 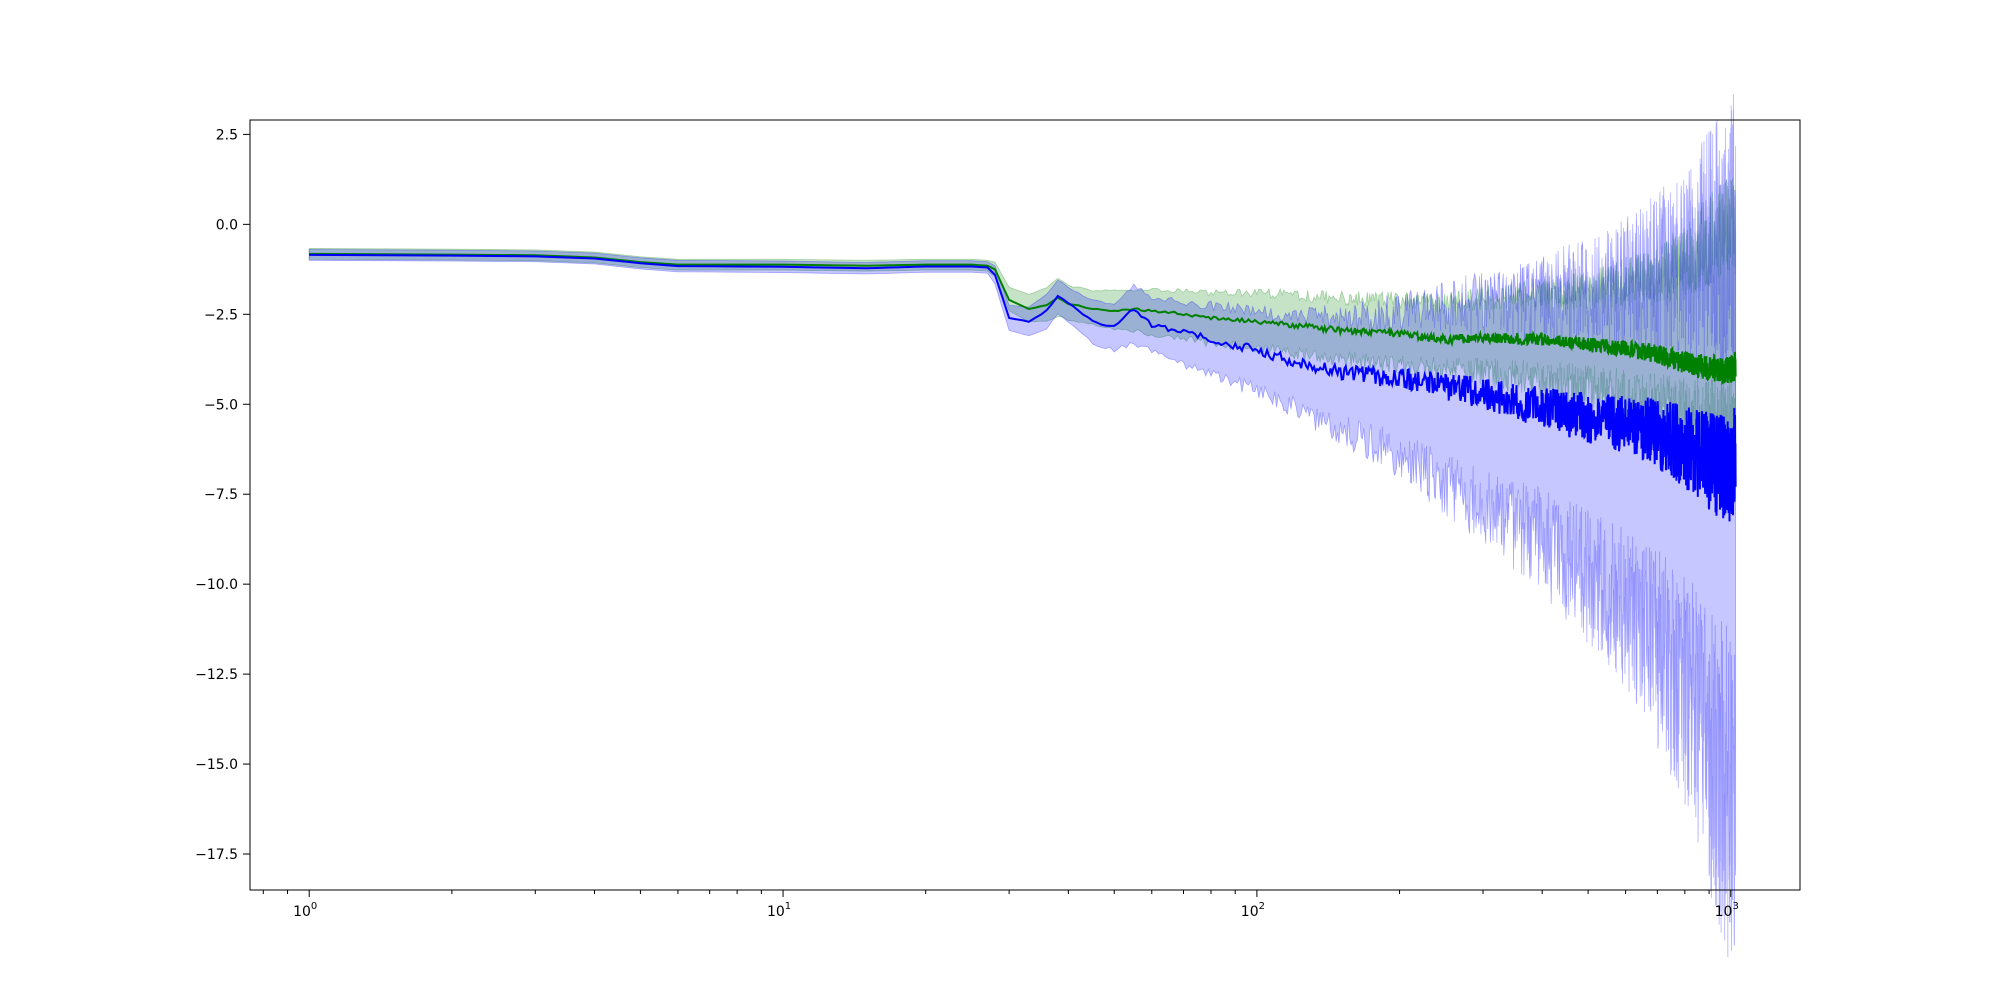 What do you see at coordinates (305, 910) in the screenshot?
I see `x-tick-label: 10⁰` at bounding box center [305, 910].